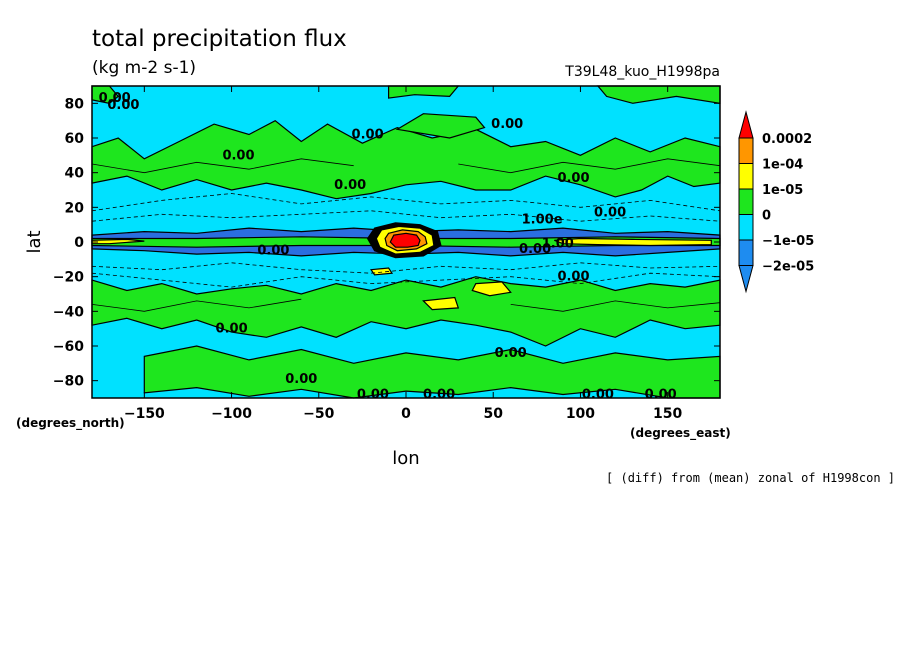 Image resolution: width=904 pixels, height=654 pixels. Describe the element at coordinates (115, 98) in the screenshot. I see `contour-label-0: 0.00` at that location.